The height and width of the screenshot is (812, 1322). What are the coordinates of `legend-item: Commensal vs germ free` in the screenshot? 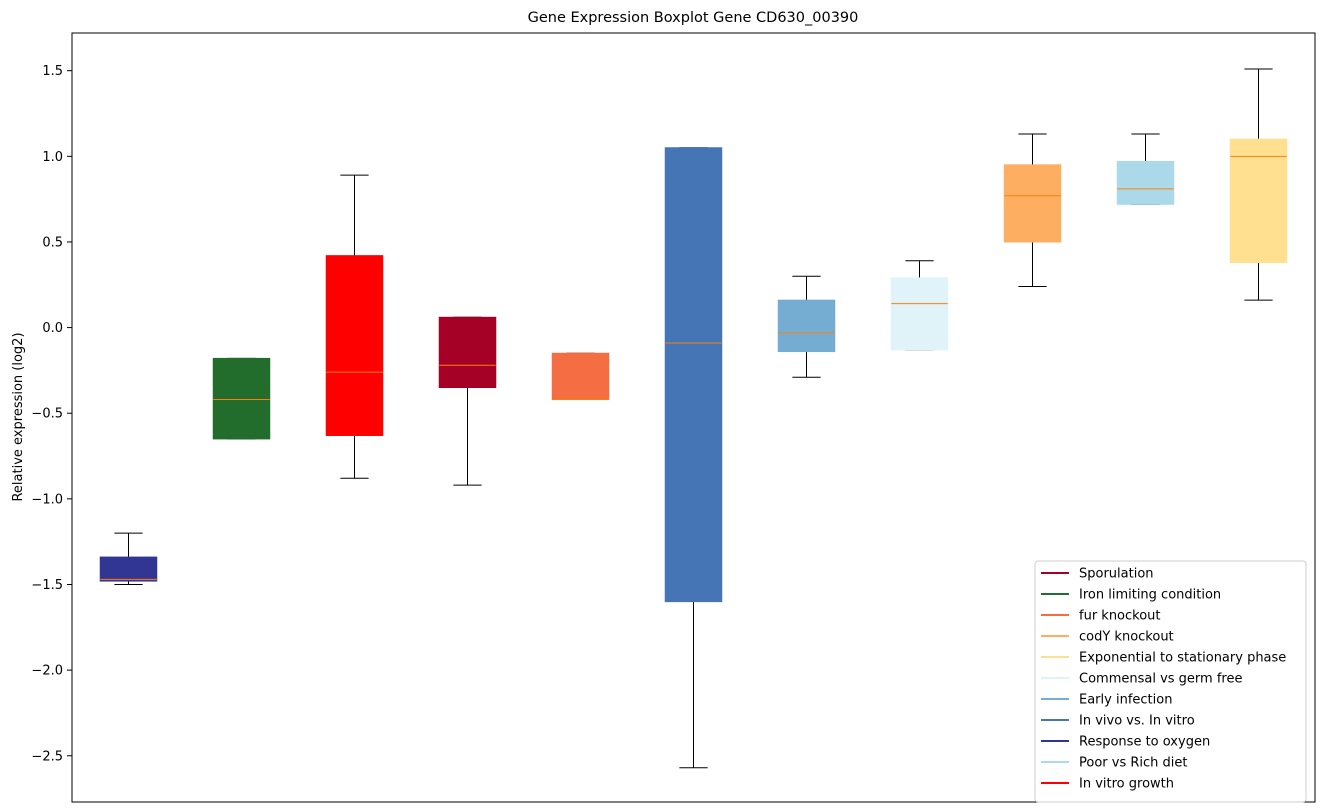 It's located at (1141, 679).